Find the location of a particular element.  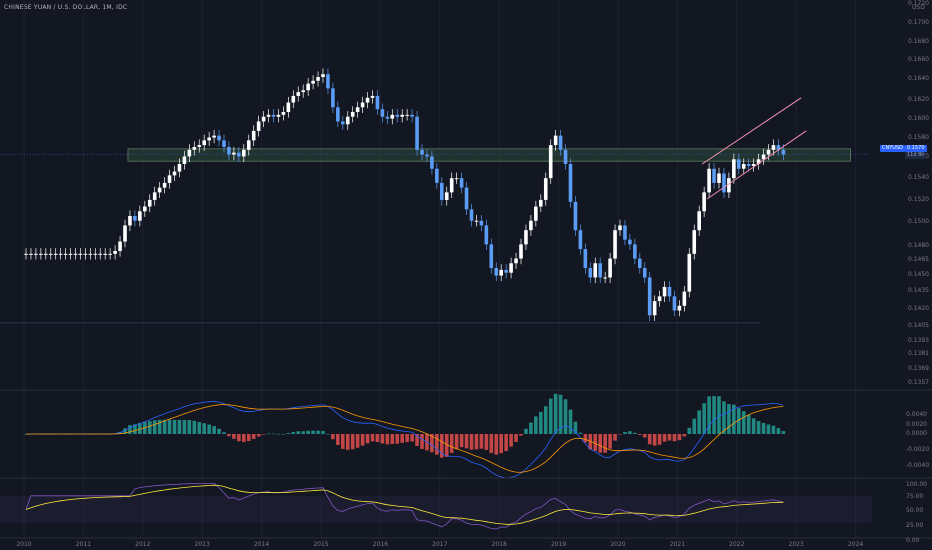

price-tick-label: 0.1465 is located at coordinates (918, 259).